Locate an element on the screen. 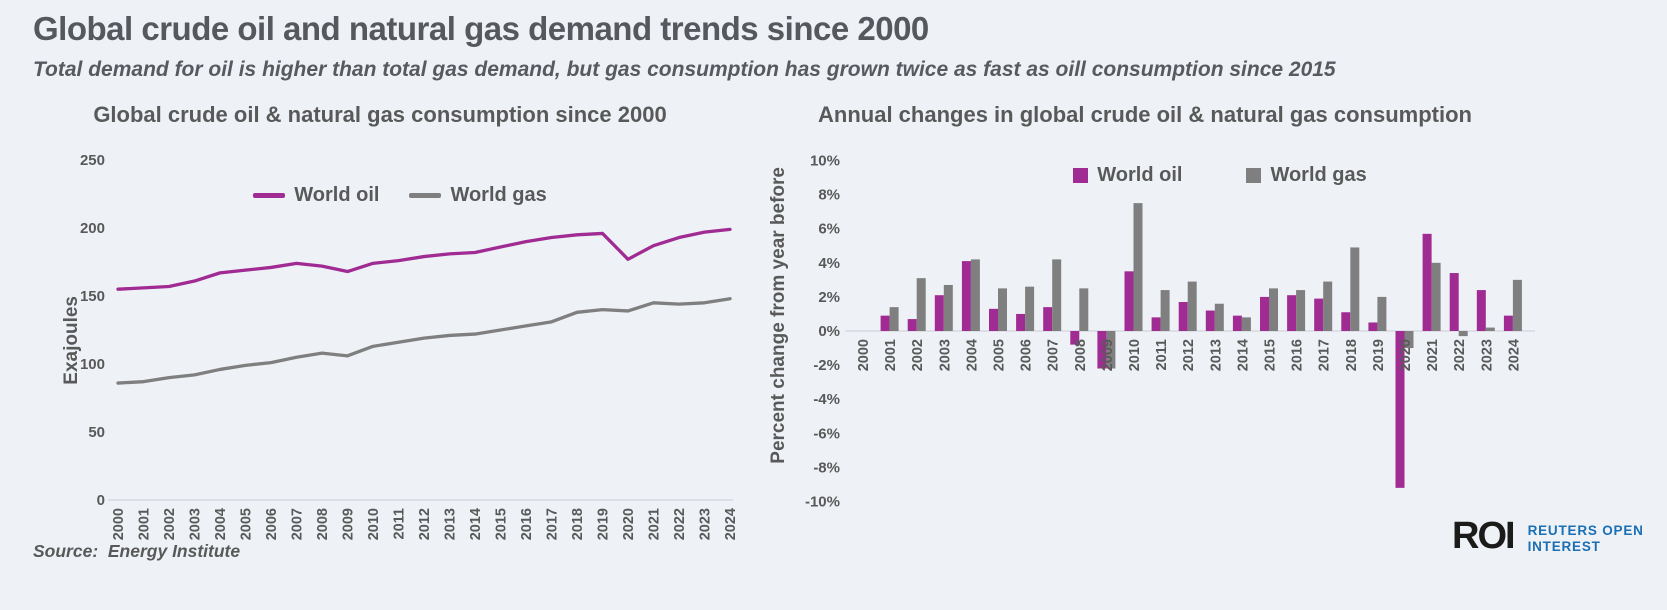 The height and width of the screenshot is (610, 1667). svg-text: 8% is located at coordinates (829, 195).